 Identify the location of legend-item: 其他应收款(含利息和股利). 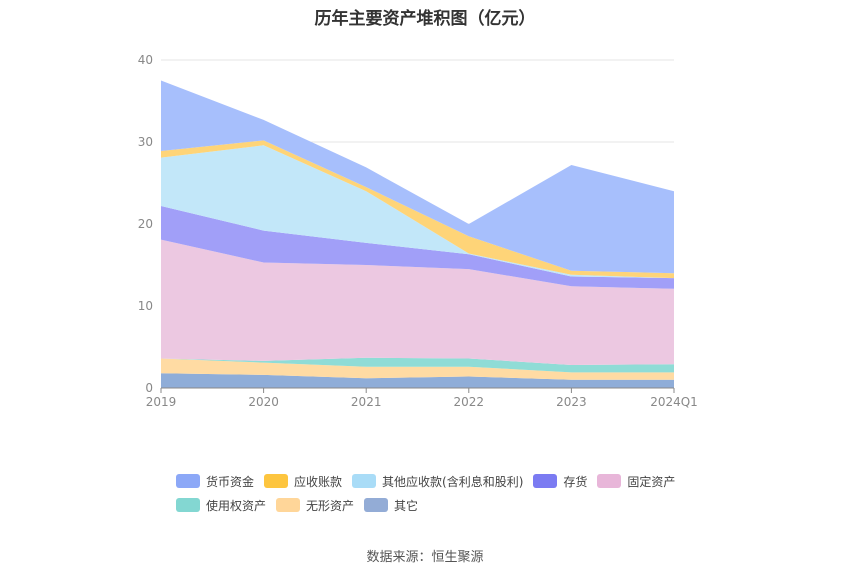
(437, 481).